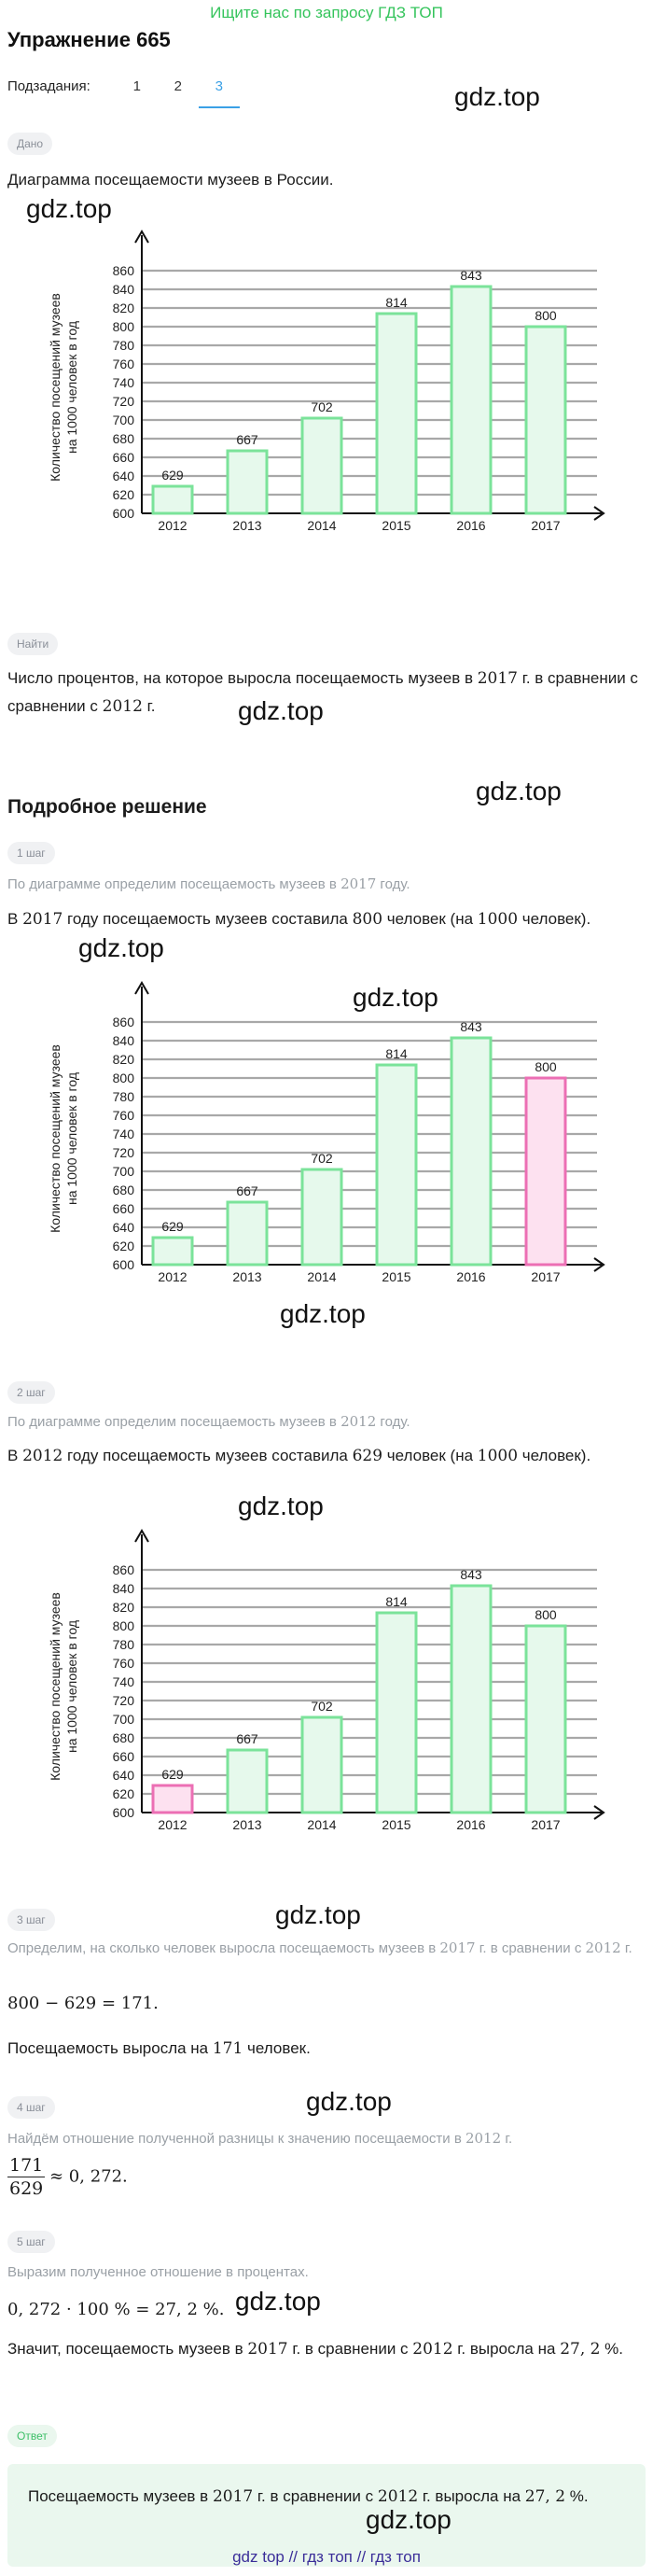  I want to click on subtasks-label: Подзадания:, so click(48, 86).